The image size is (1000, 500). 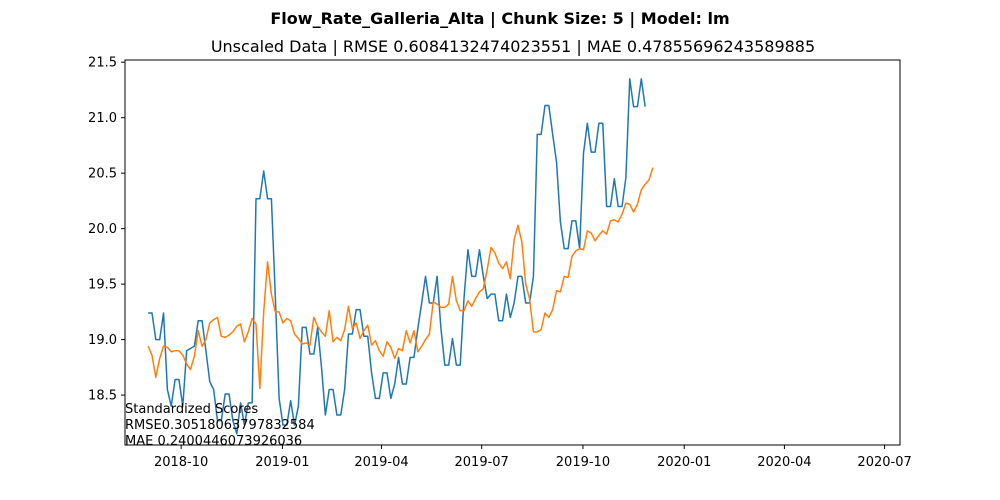 I want to click on y-tick-label: 19.5, so click(x=102, y=285).